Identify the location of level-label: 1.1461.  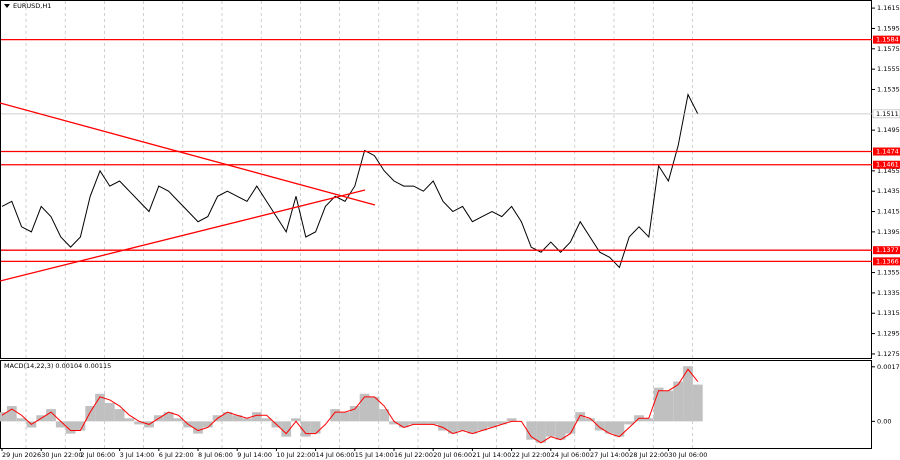
(887, 165).